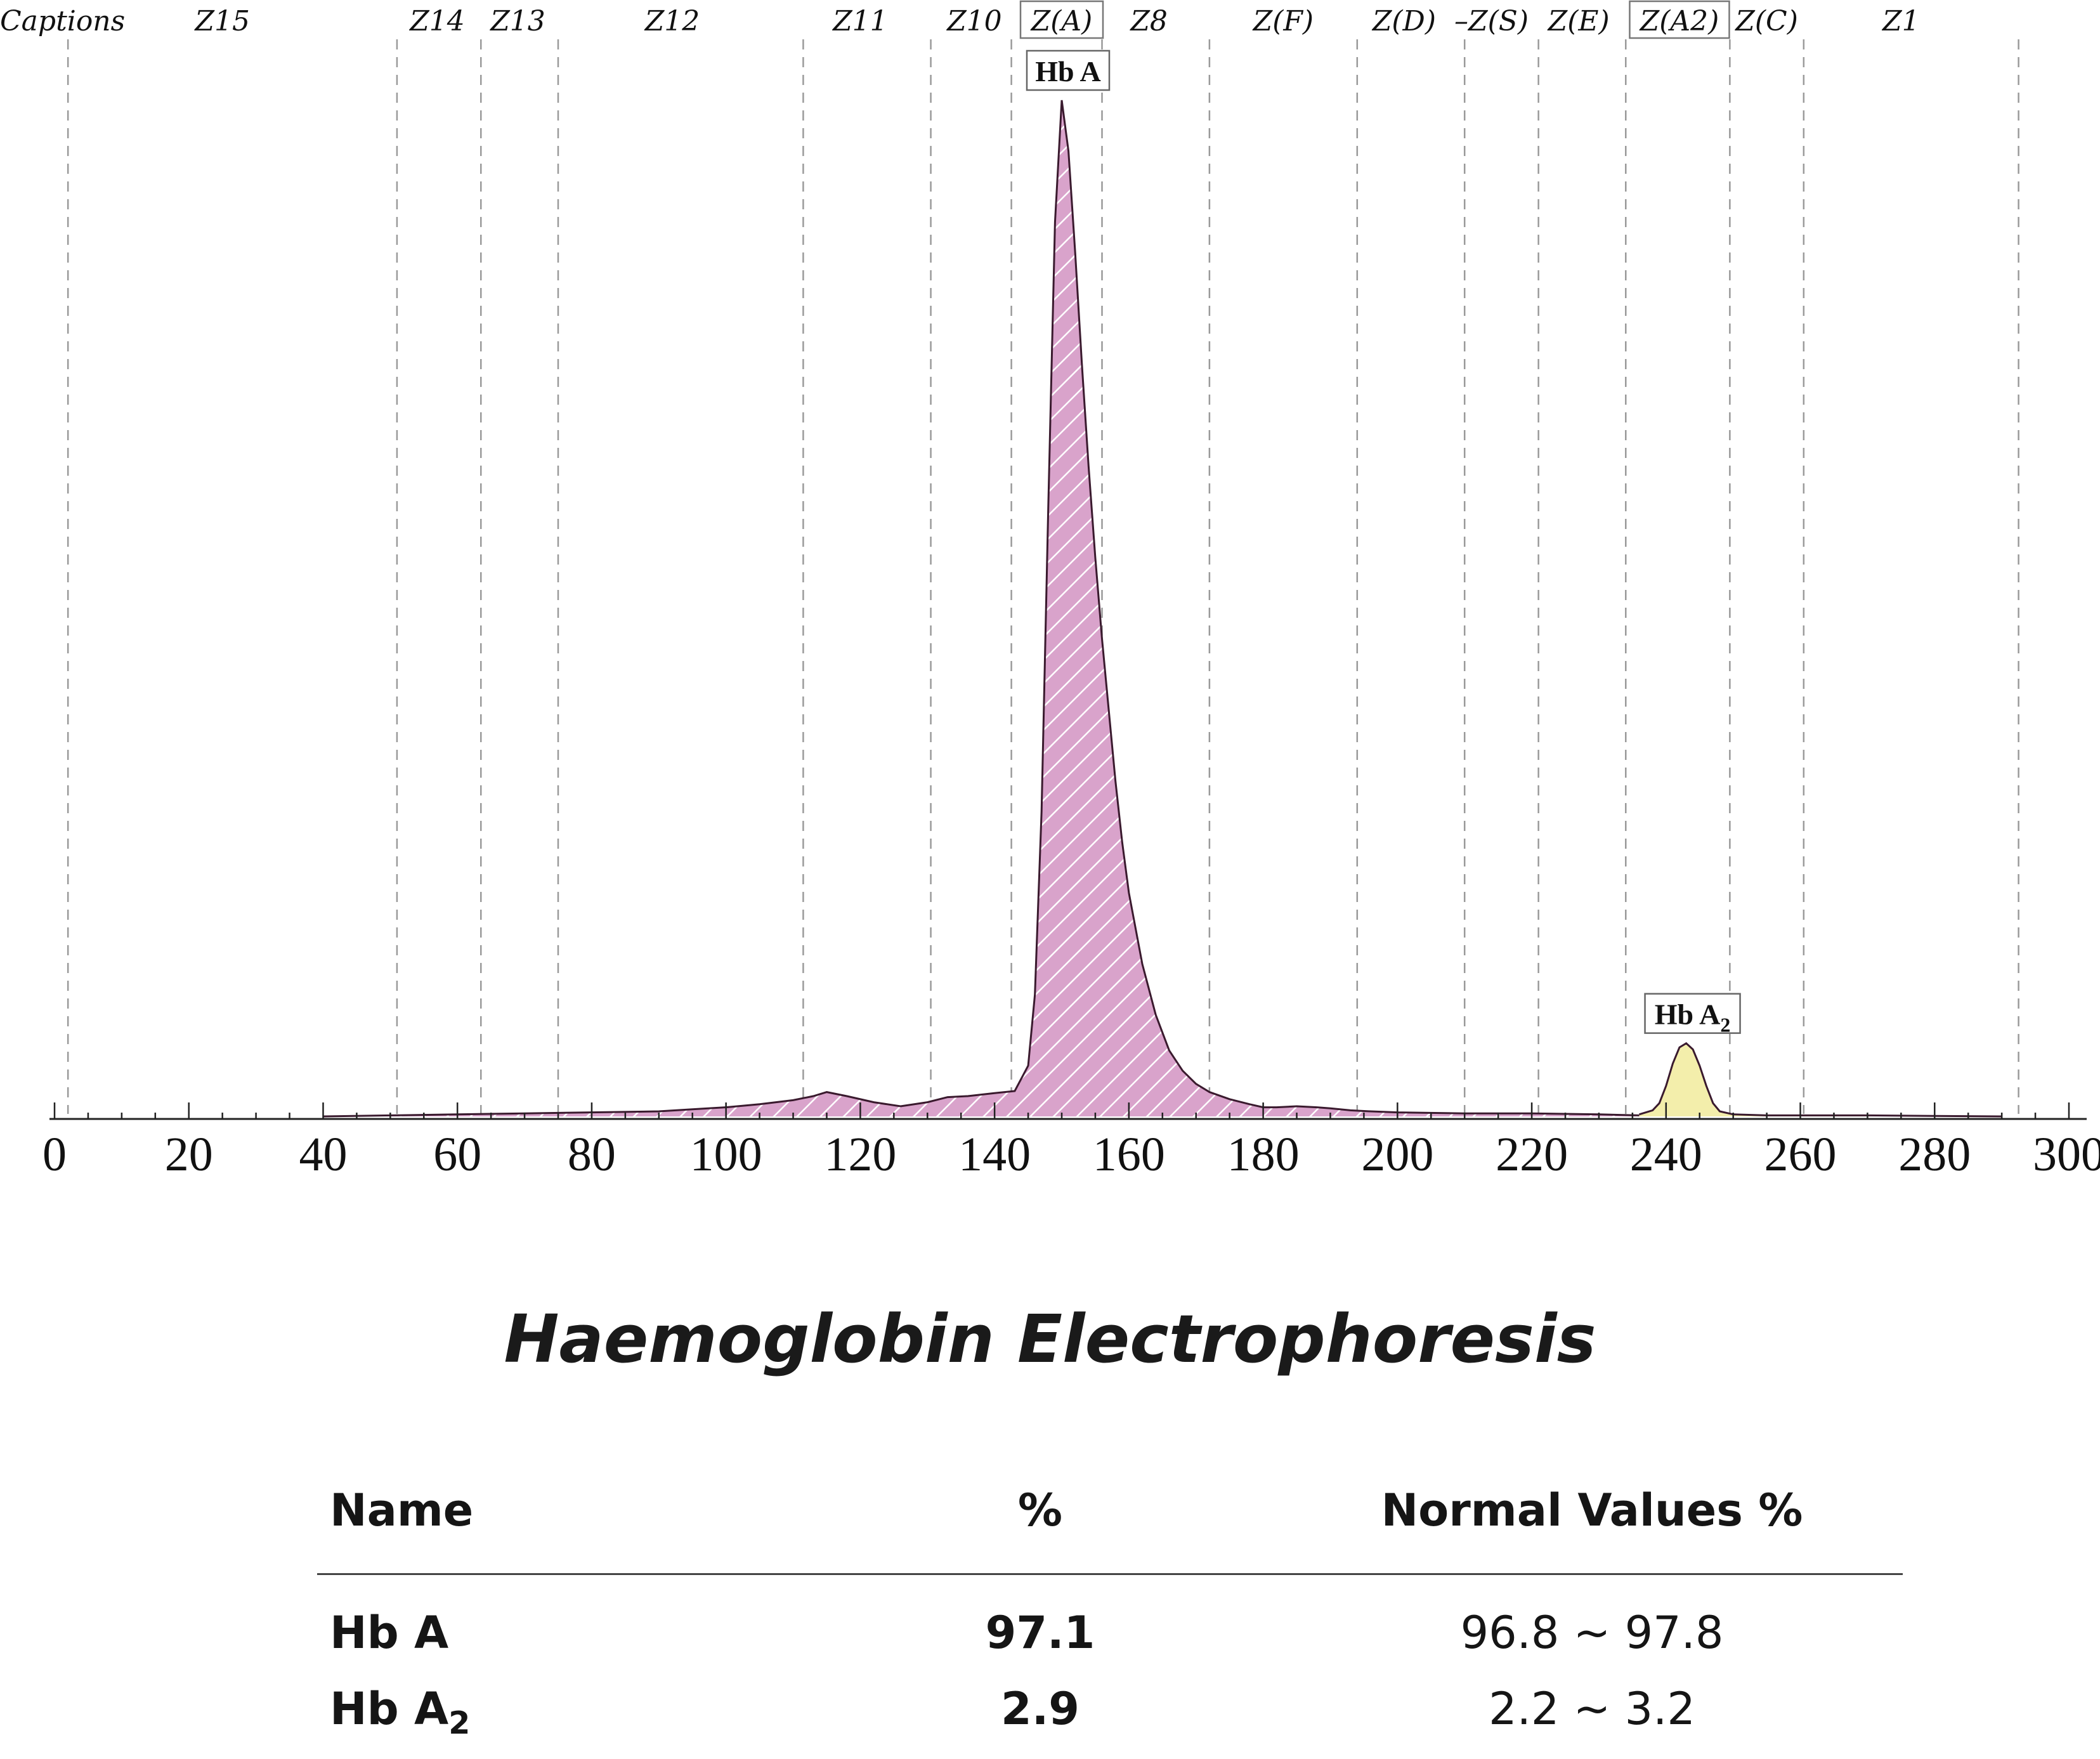  Describe the element at coordinates (402, 1510) in the screenshot. I see `header-name: Name` at that location.